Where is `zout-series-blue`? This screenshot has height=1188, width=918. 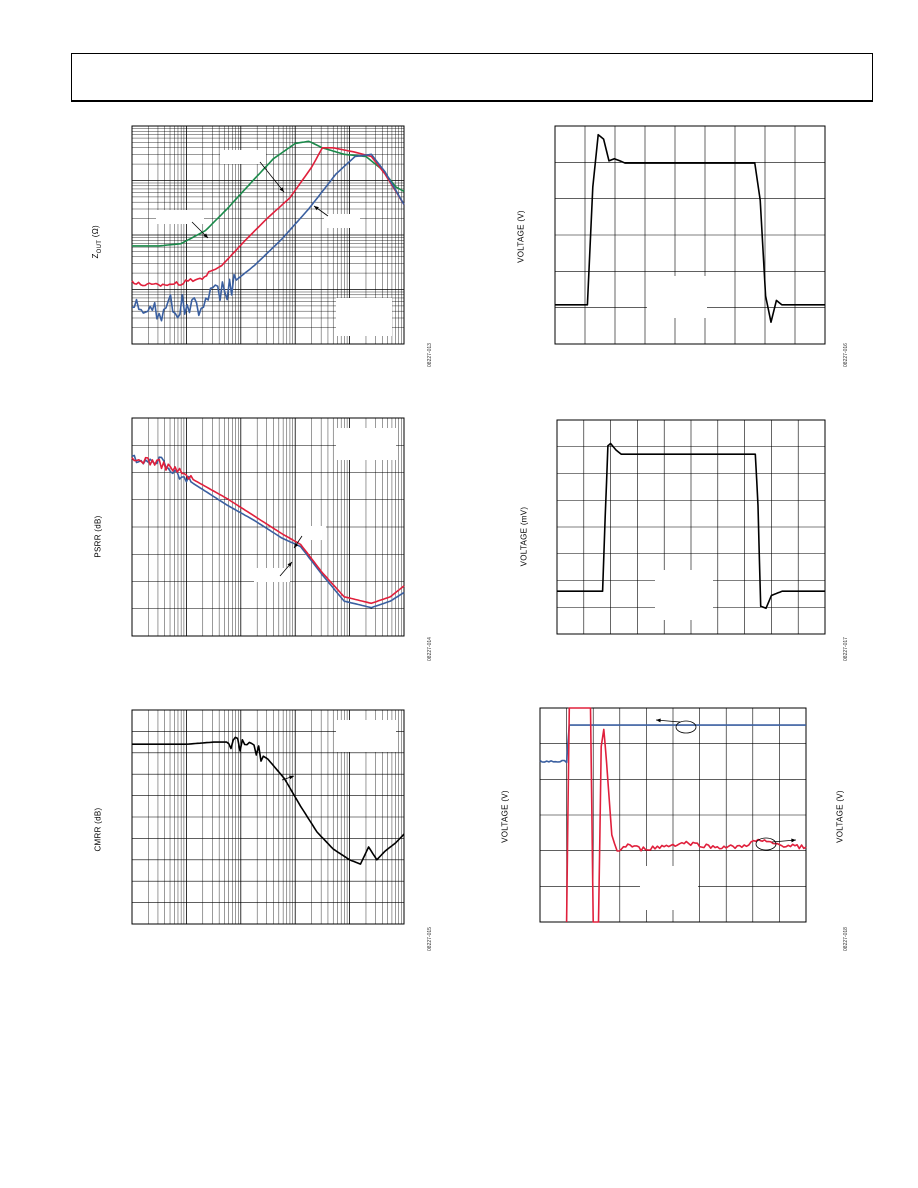 zout-series-blue is located at coordinates (268, 237).